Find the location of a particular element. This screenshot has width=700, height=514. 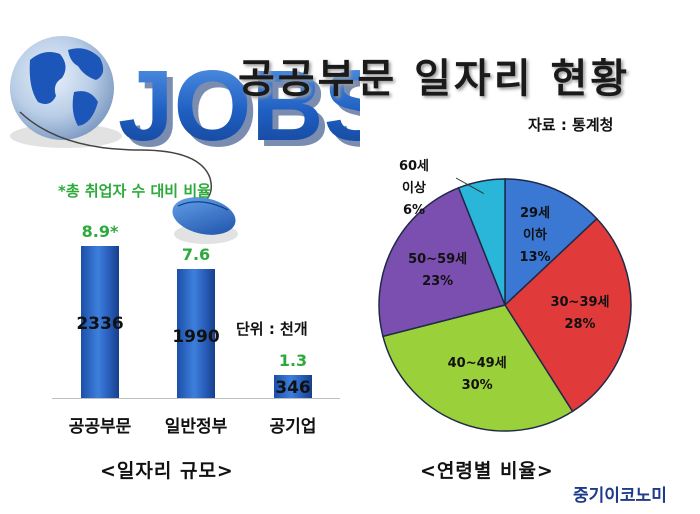

pie-label-line: 40~49세 is located at coordinates (477, 364).